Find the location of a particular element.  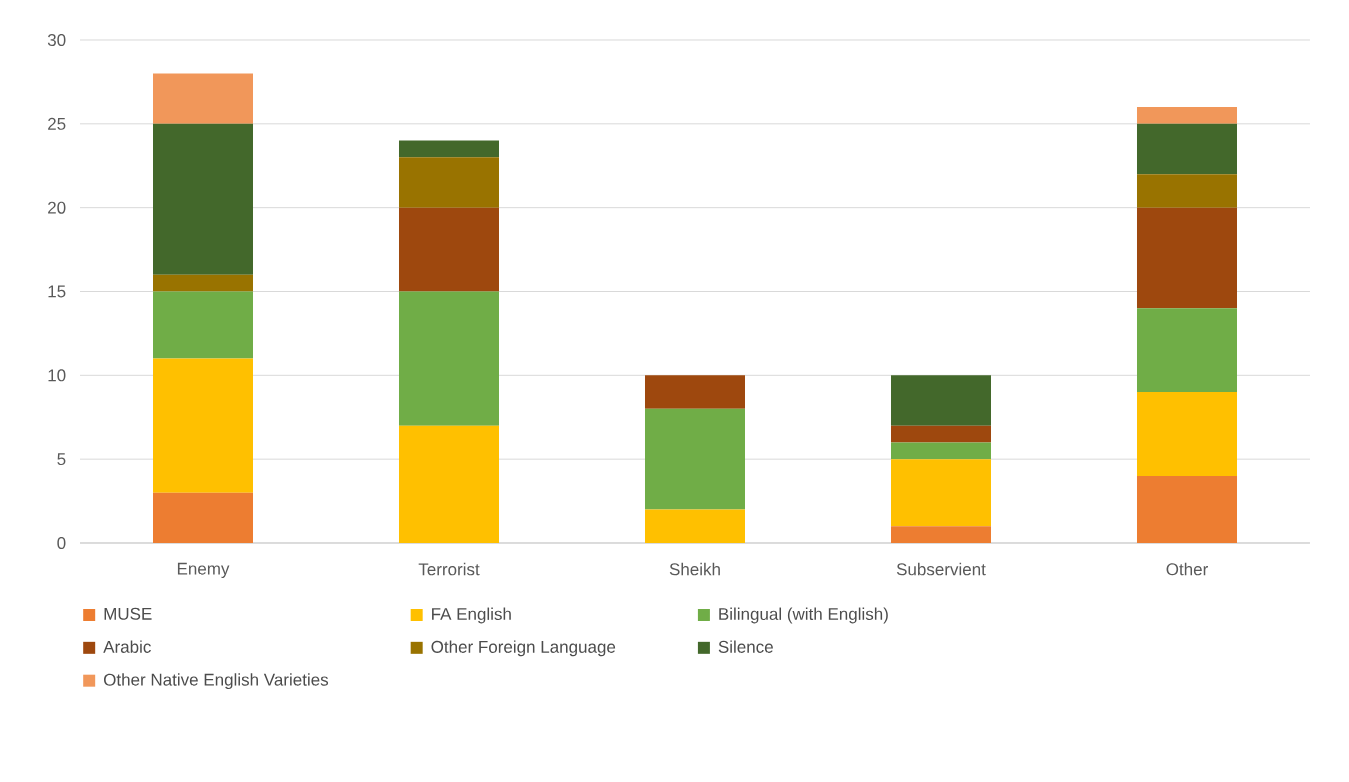

legend-label: Bilingual (with English) is located at coordinates (803, 615).